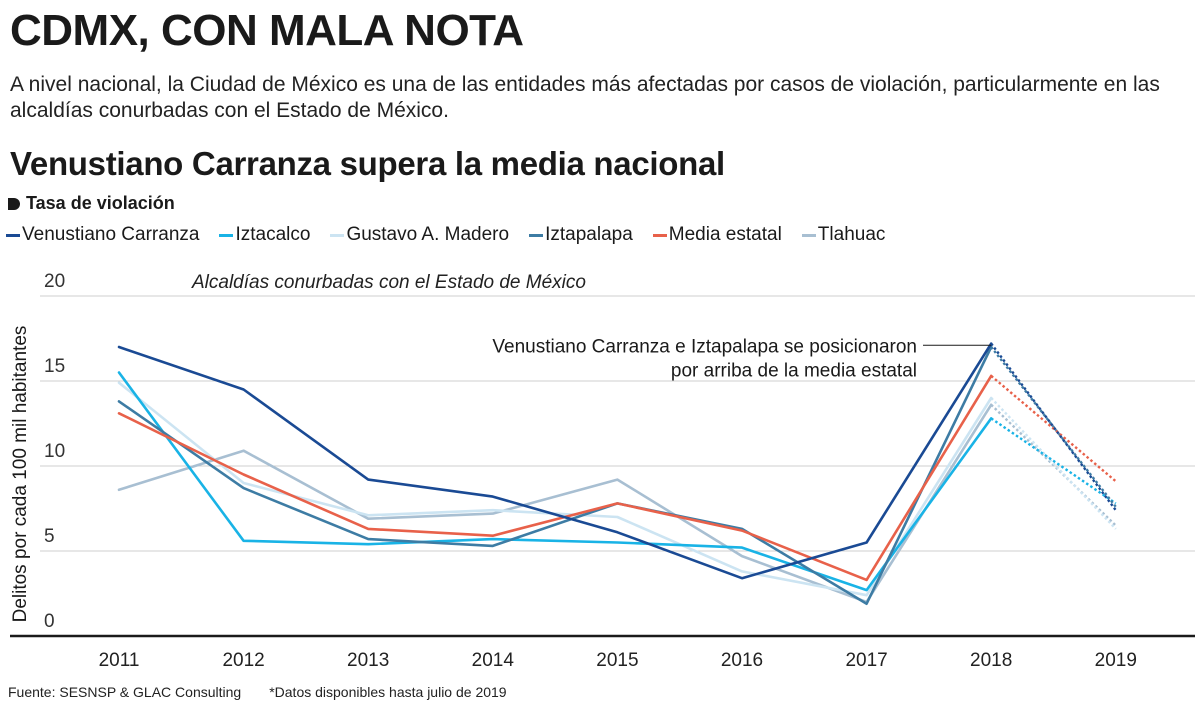  Describe the element at coordinates (49, 621) in the screenshot. I see `y-tick-label: 0` at that location.